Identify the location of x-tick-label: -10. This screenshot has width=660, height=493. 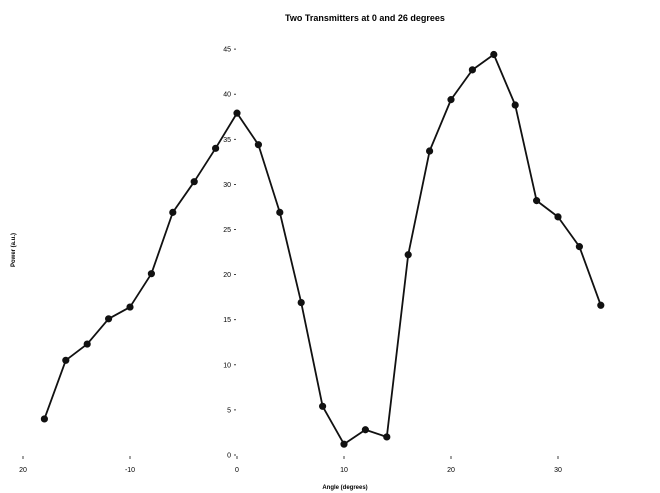
(130, 470).